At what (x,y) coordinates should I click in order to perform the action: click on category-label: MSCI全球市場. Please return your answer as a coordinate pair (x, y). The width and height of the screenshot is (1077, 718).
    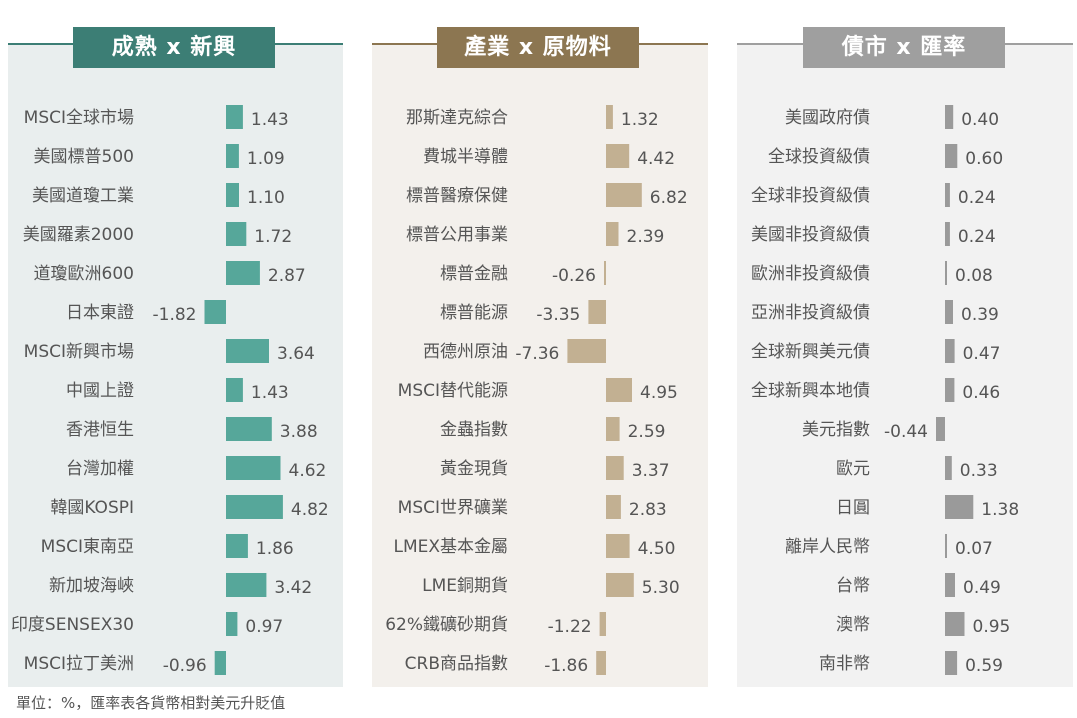
    Looking at the image, I should click on (79, 118).